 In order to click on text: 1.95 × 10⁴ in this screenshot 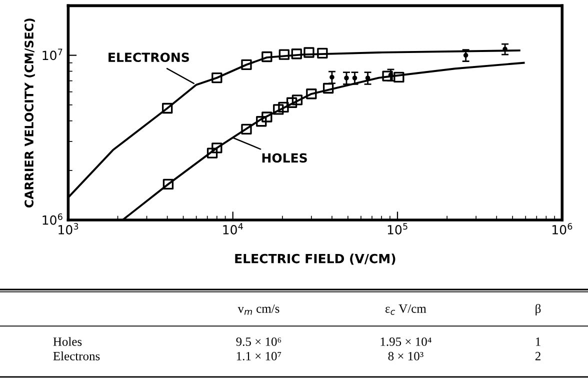, I will do `click(406, 341)`.